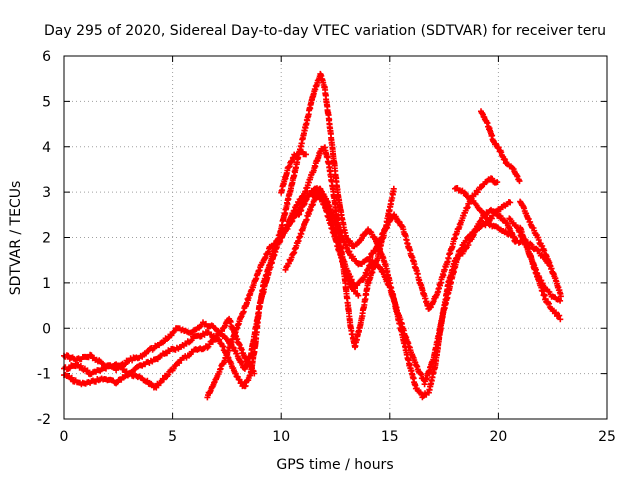 The height and width of the screenshot is (480, 640). I want to click on x-tick-label: 5, so click(172, 437).